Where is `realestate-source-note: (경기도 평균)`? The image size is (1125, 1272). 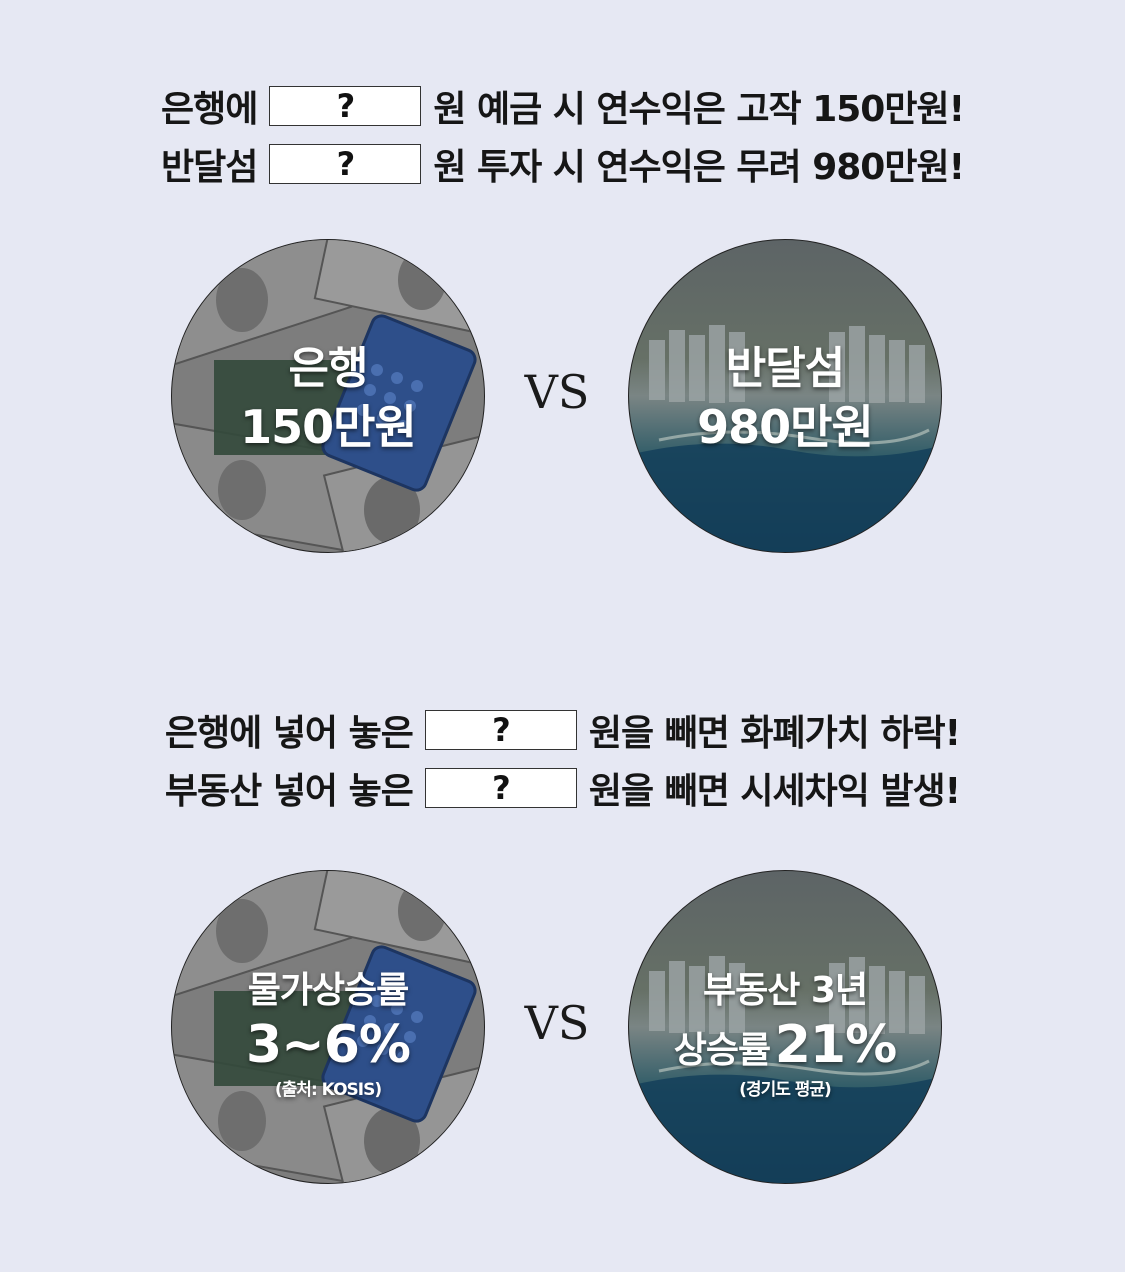
realestate-source-note: (경기도 평균) is located at coordinates (785, 1090).